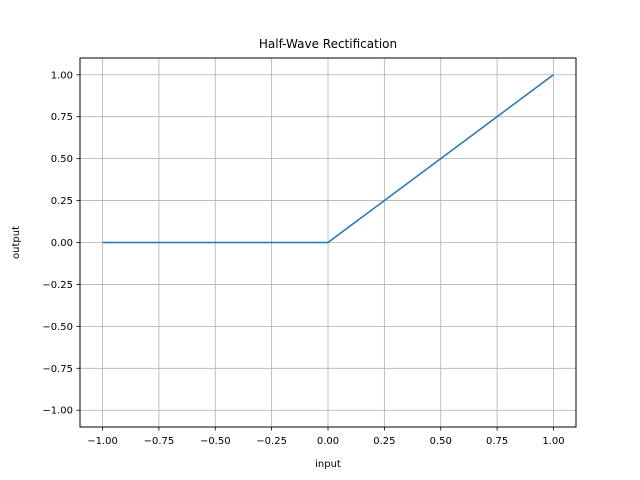 Image resolution: width=640 pixels, height=480 pixels. I want to click on x-tick-label: 0.50, so click(441, 441).